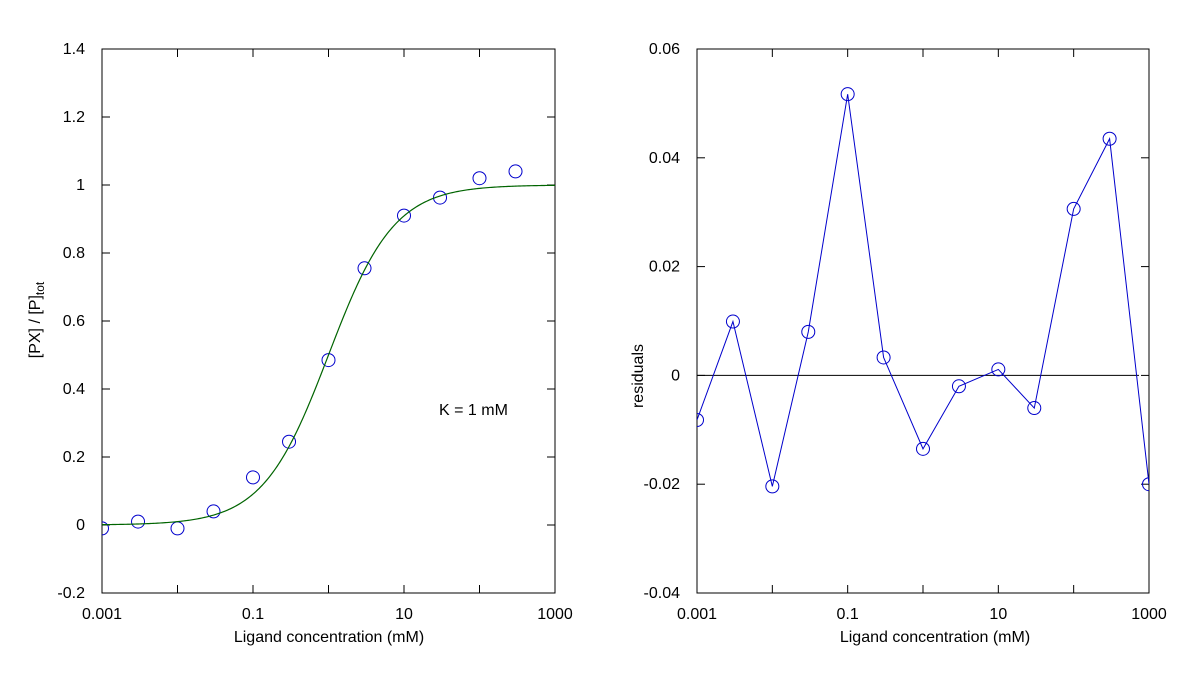  What do you see at coordinates (74, 117) in the screenshot?
I see `y-tick-label: 1.2` at bounding box center [74, 117].